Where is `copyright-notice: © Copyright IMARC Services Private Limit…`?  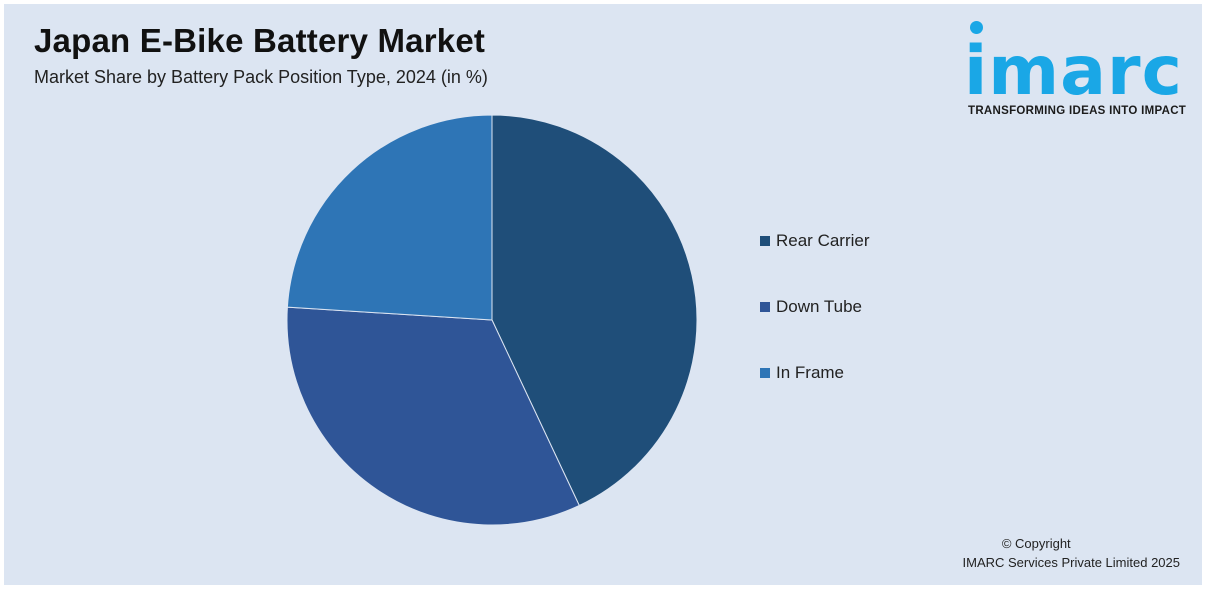 copyright-notice: © Copyright IMARC Services Private Limit… is located at coordinates (1071, 553).